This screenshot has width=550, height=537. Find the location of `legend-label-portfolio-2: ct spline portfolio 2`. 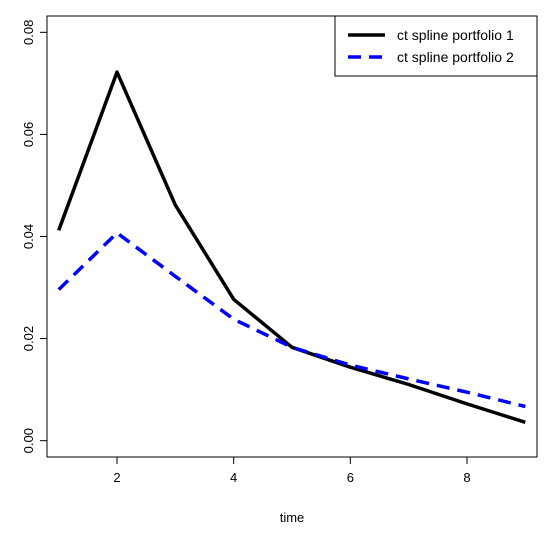

legend-label-portfolio-2: ct spline portfolio 2 is located at coordinates (455, 57).